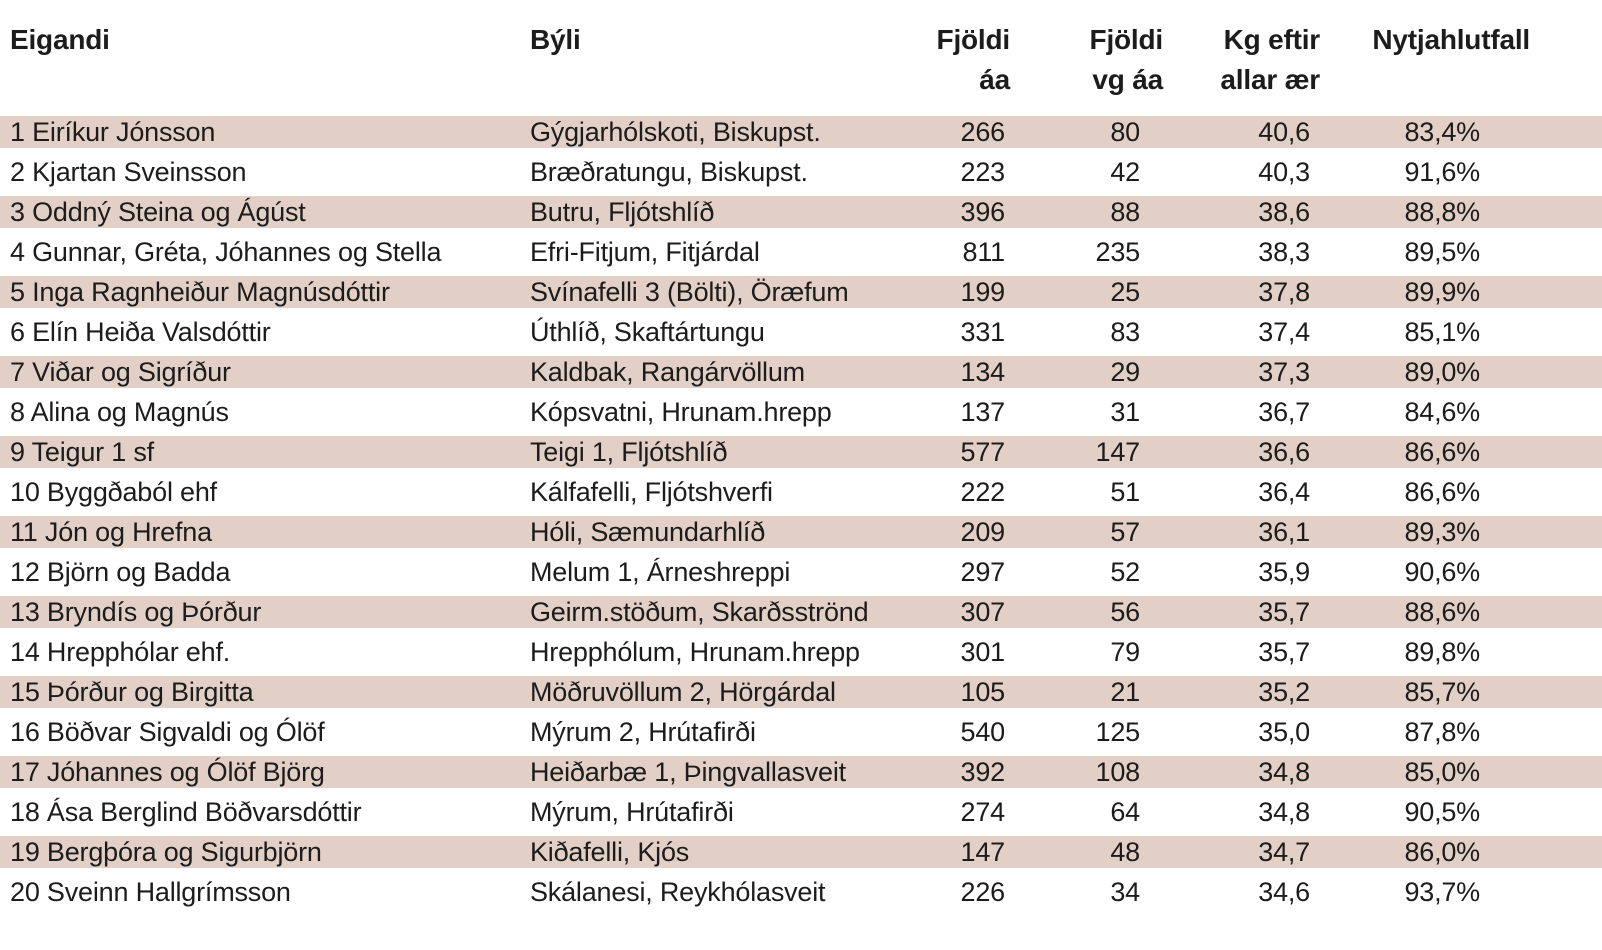 The width and height of the screenshot is (1602, 950). What do you see at coordinates (260, 452) in the screenshot?
I see `owner-cell: 9 Teigur 1 sf` at bounding box center [260, 452].